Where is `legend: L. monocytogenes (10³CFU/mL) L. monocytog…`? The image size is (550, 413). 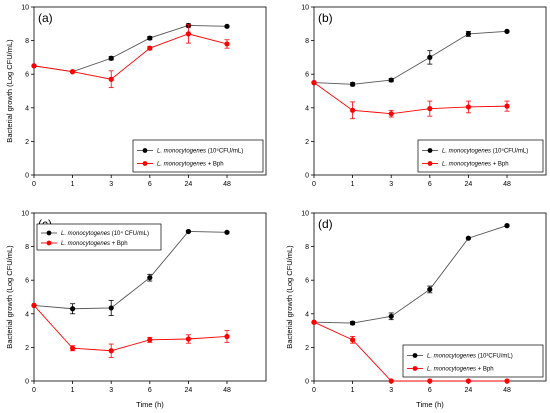
legend: L. monocytogenes (10³CFU/mL) L. monocytog… is located at coordinates (473, 361).